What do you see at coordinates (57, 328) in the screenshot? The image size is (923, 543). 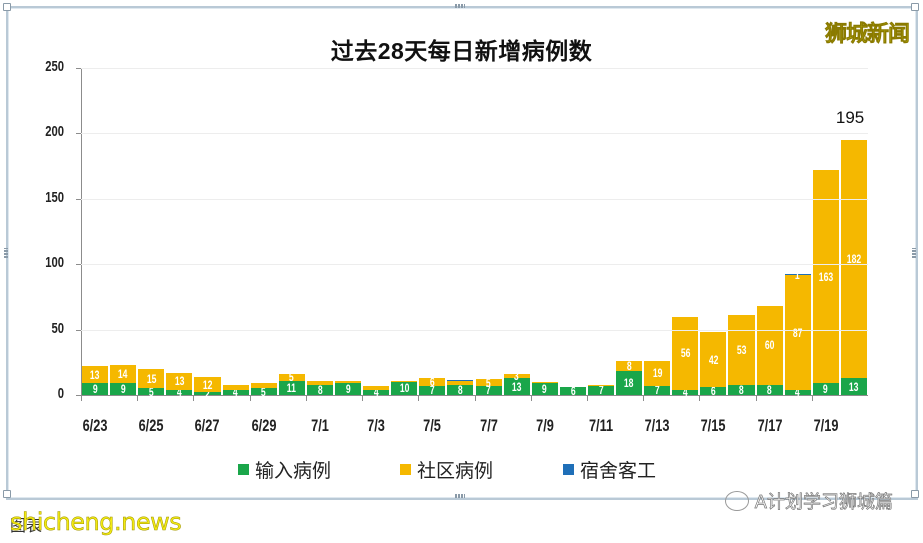 I see `y-tick-label: 50` at bounding box center [57, 328].